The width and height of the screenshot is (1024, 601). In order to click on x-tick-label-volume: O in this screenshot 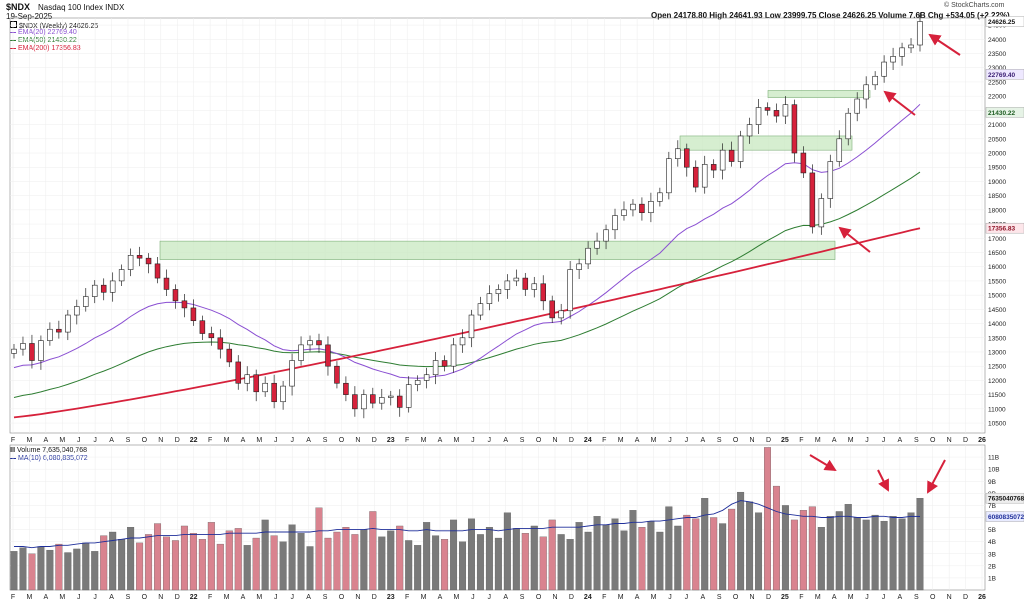, I will do `click(933, 597)`.